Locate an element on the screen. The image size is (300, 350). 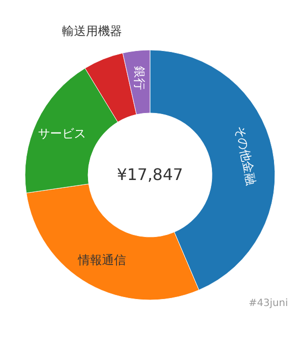
slice-label: サービス is located at coordinates (62, 133).